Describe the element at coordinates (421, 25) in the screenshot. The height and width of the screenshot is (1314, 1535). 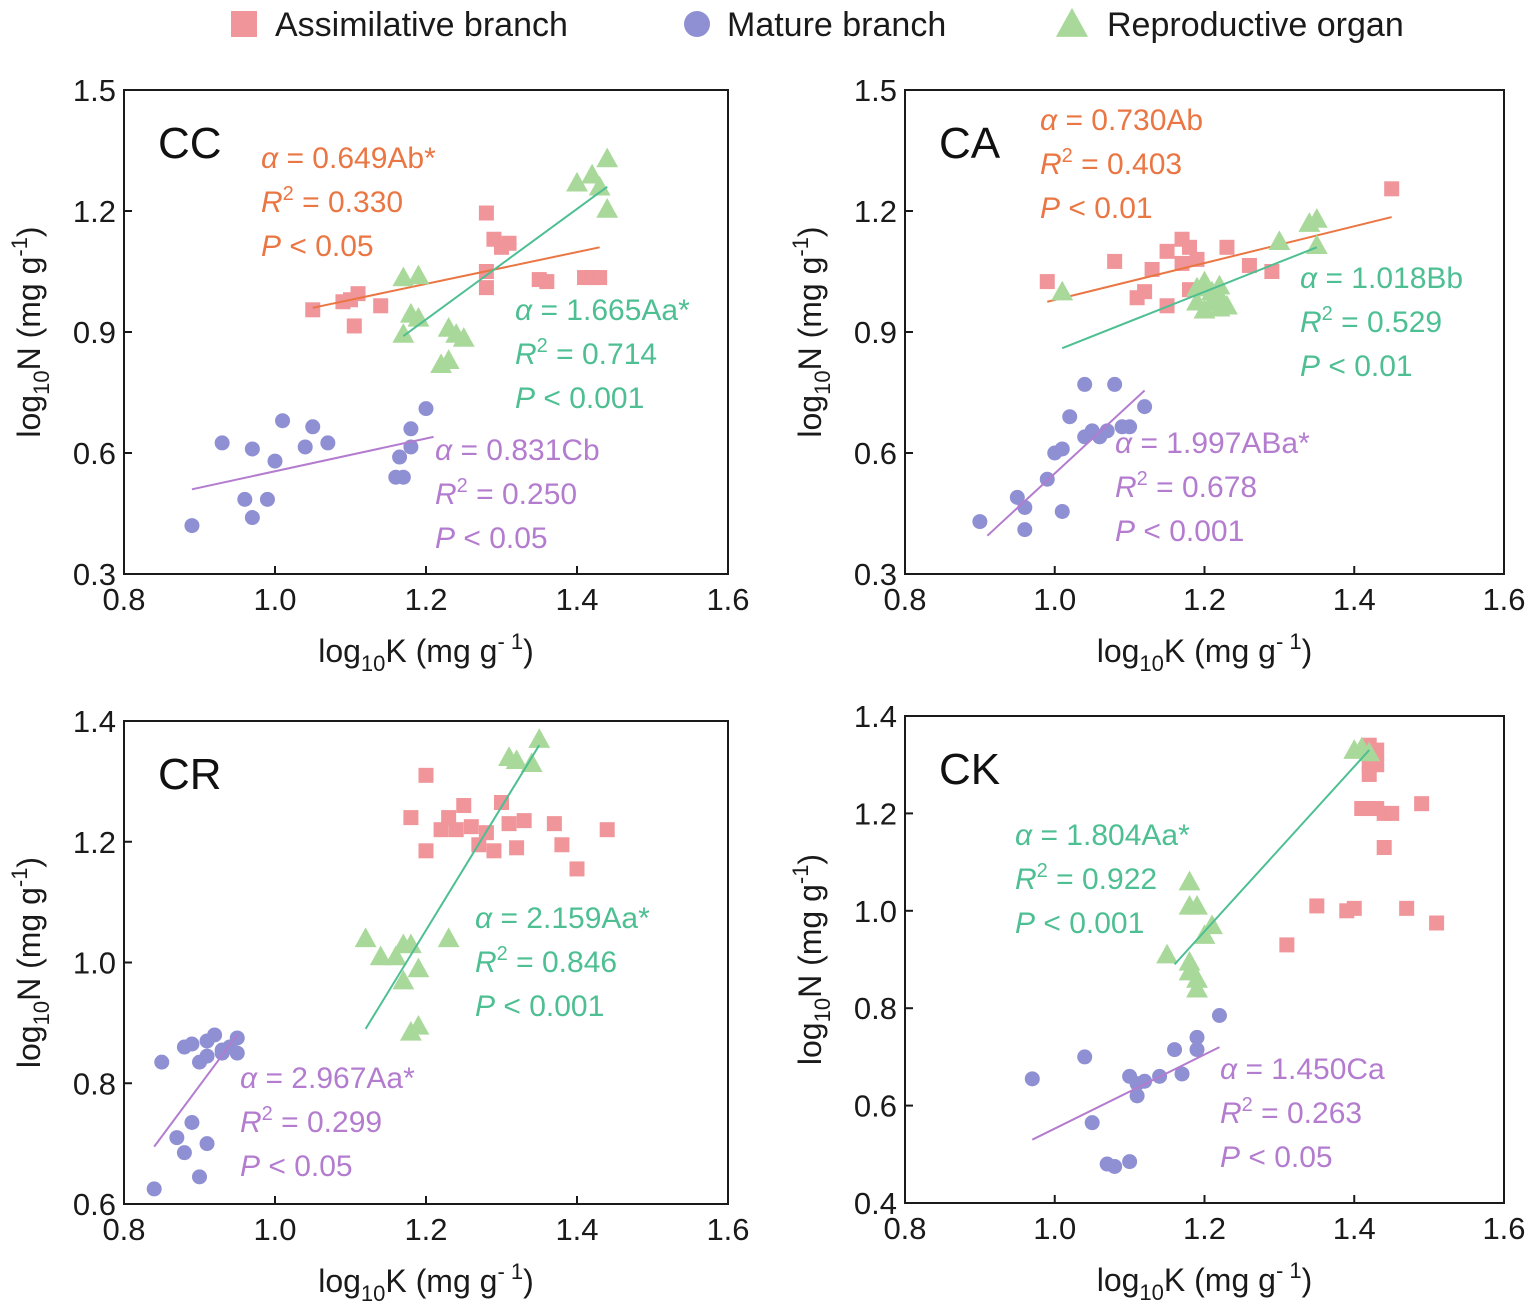
I see `legend-label-assimilative-branch: Assimilative branch` at that location.